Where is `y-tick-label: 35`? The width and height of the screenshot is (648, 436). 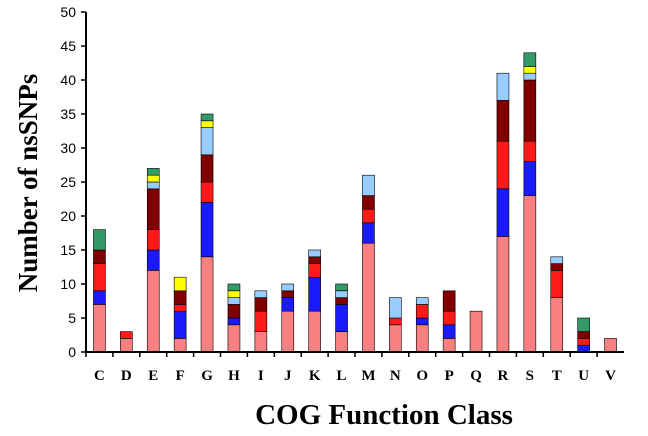
y-tick-label: 35 is located at coordinates (68, 114).